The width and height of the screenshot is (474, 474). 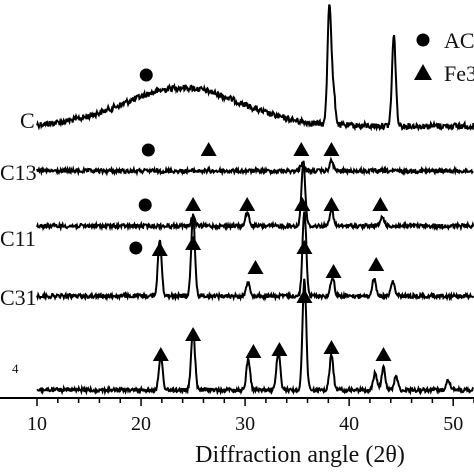 I want to click on legend-entry-label: Fe3O4, so click(x=459, y=73).